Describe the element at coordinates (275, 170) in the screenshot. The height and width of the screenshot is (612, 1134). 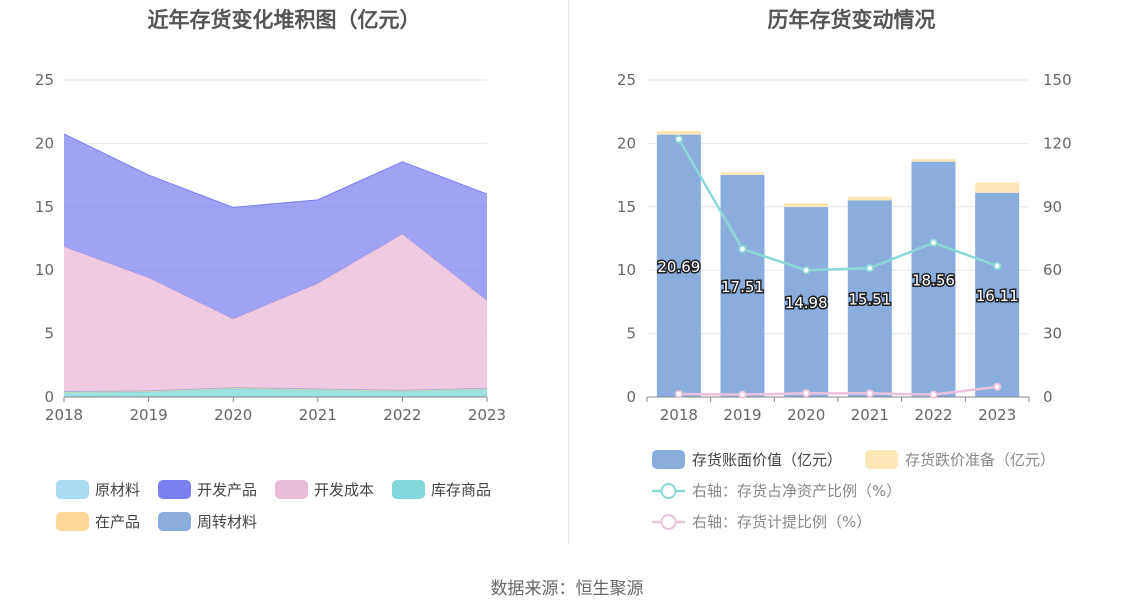
I see `area-edge-开发产品` at that location.